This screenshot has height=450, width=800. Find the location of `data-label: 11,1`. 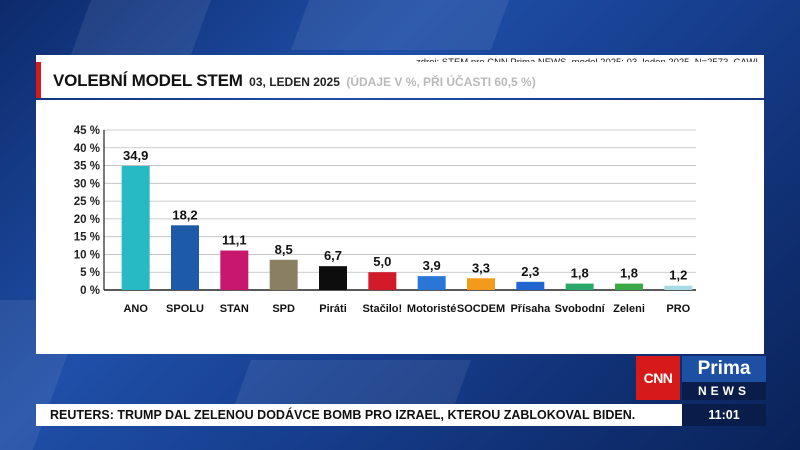

data-label: 11,1 is located at coordinates (234, 240).